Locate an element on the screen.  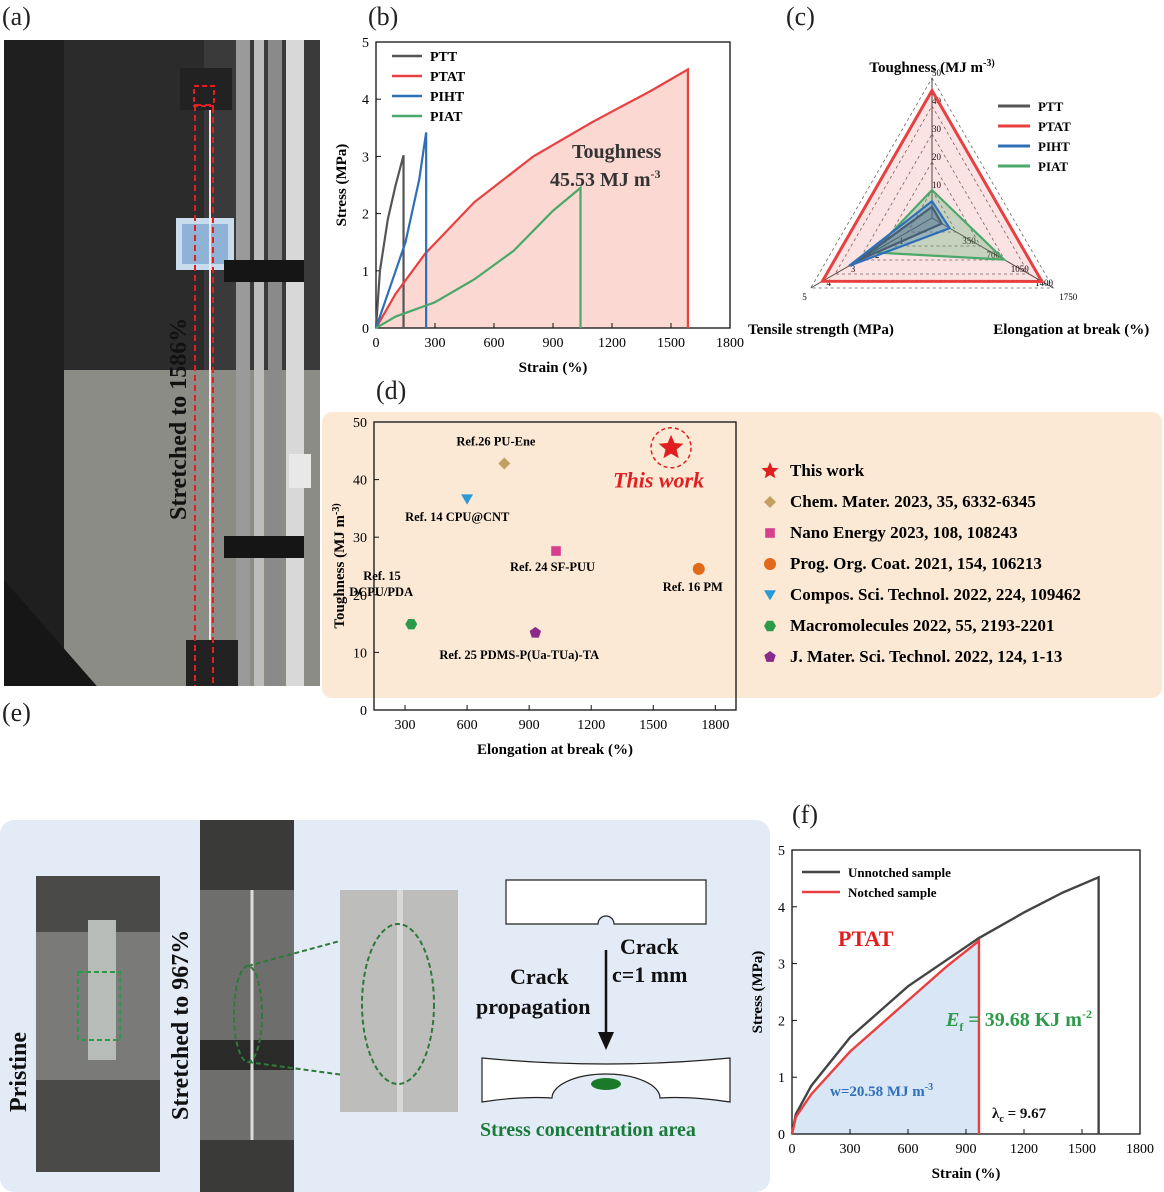
specimen-after is located at coordinates (606, 1080).